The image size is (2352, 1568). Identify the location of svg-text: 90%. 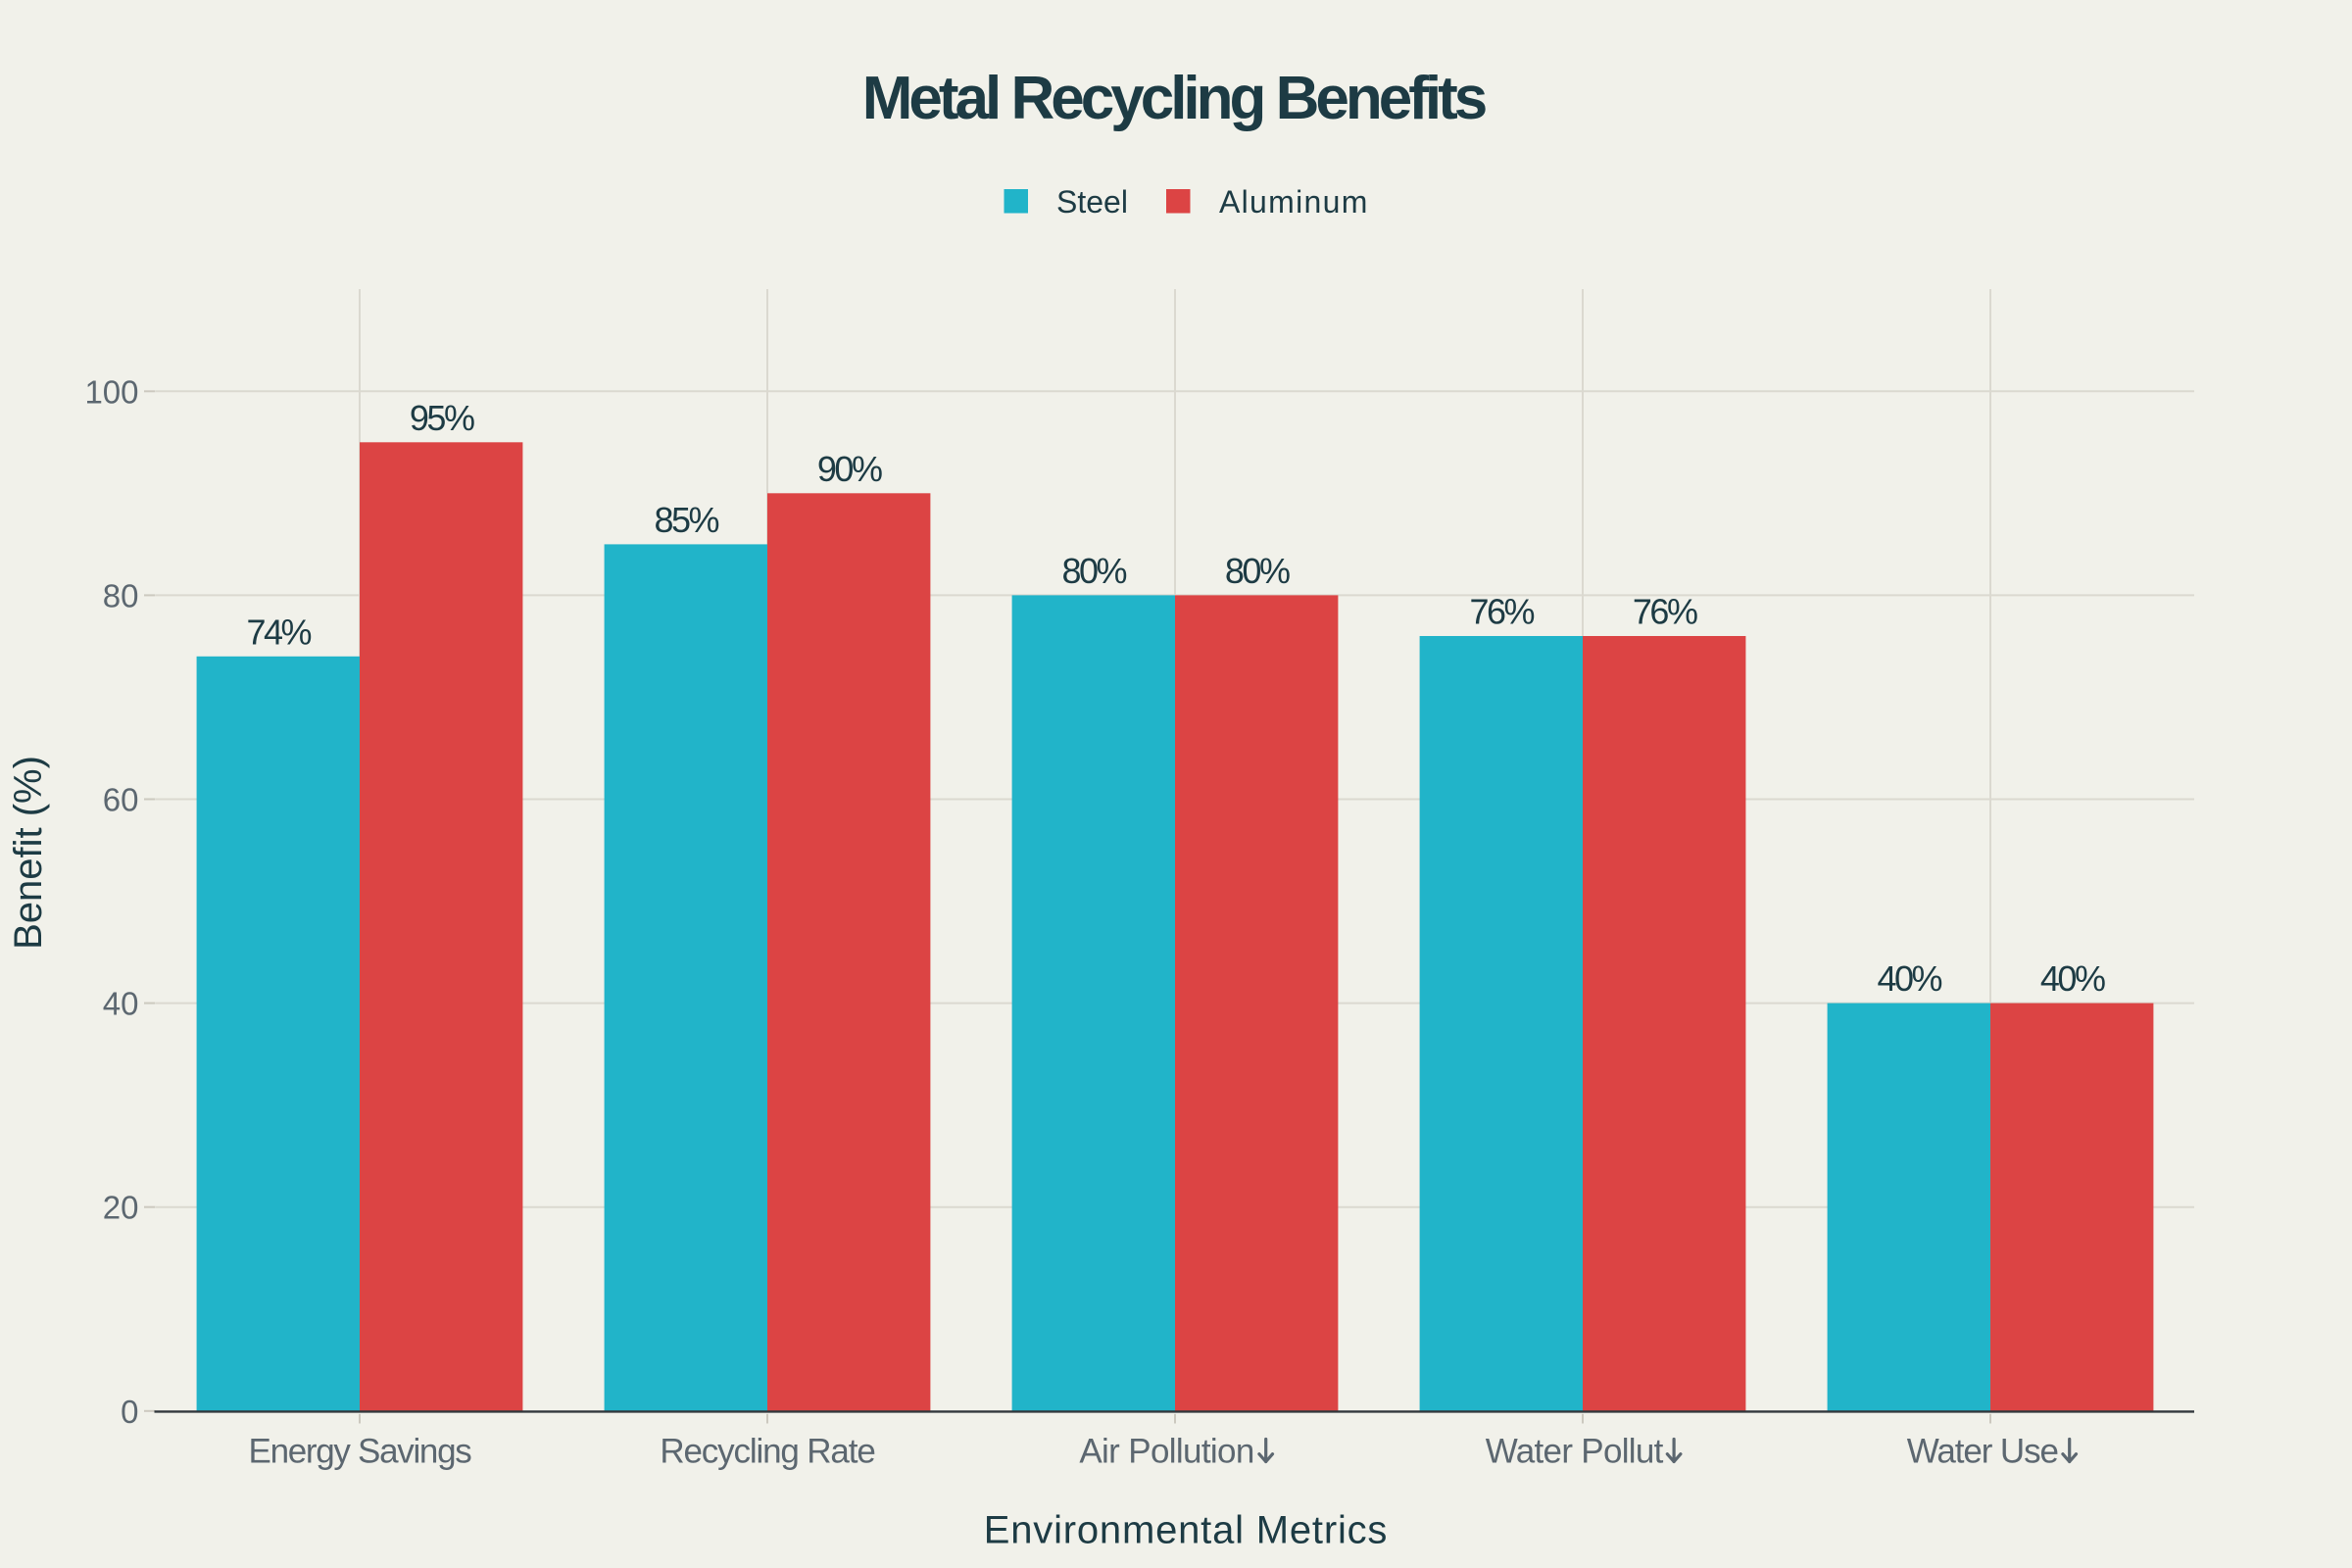
(849, 469).